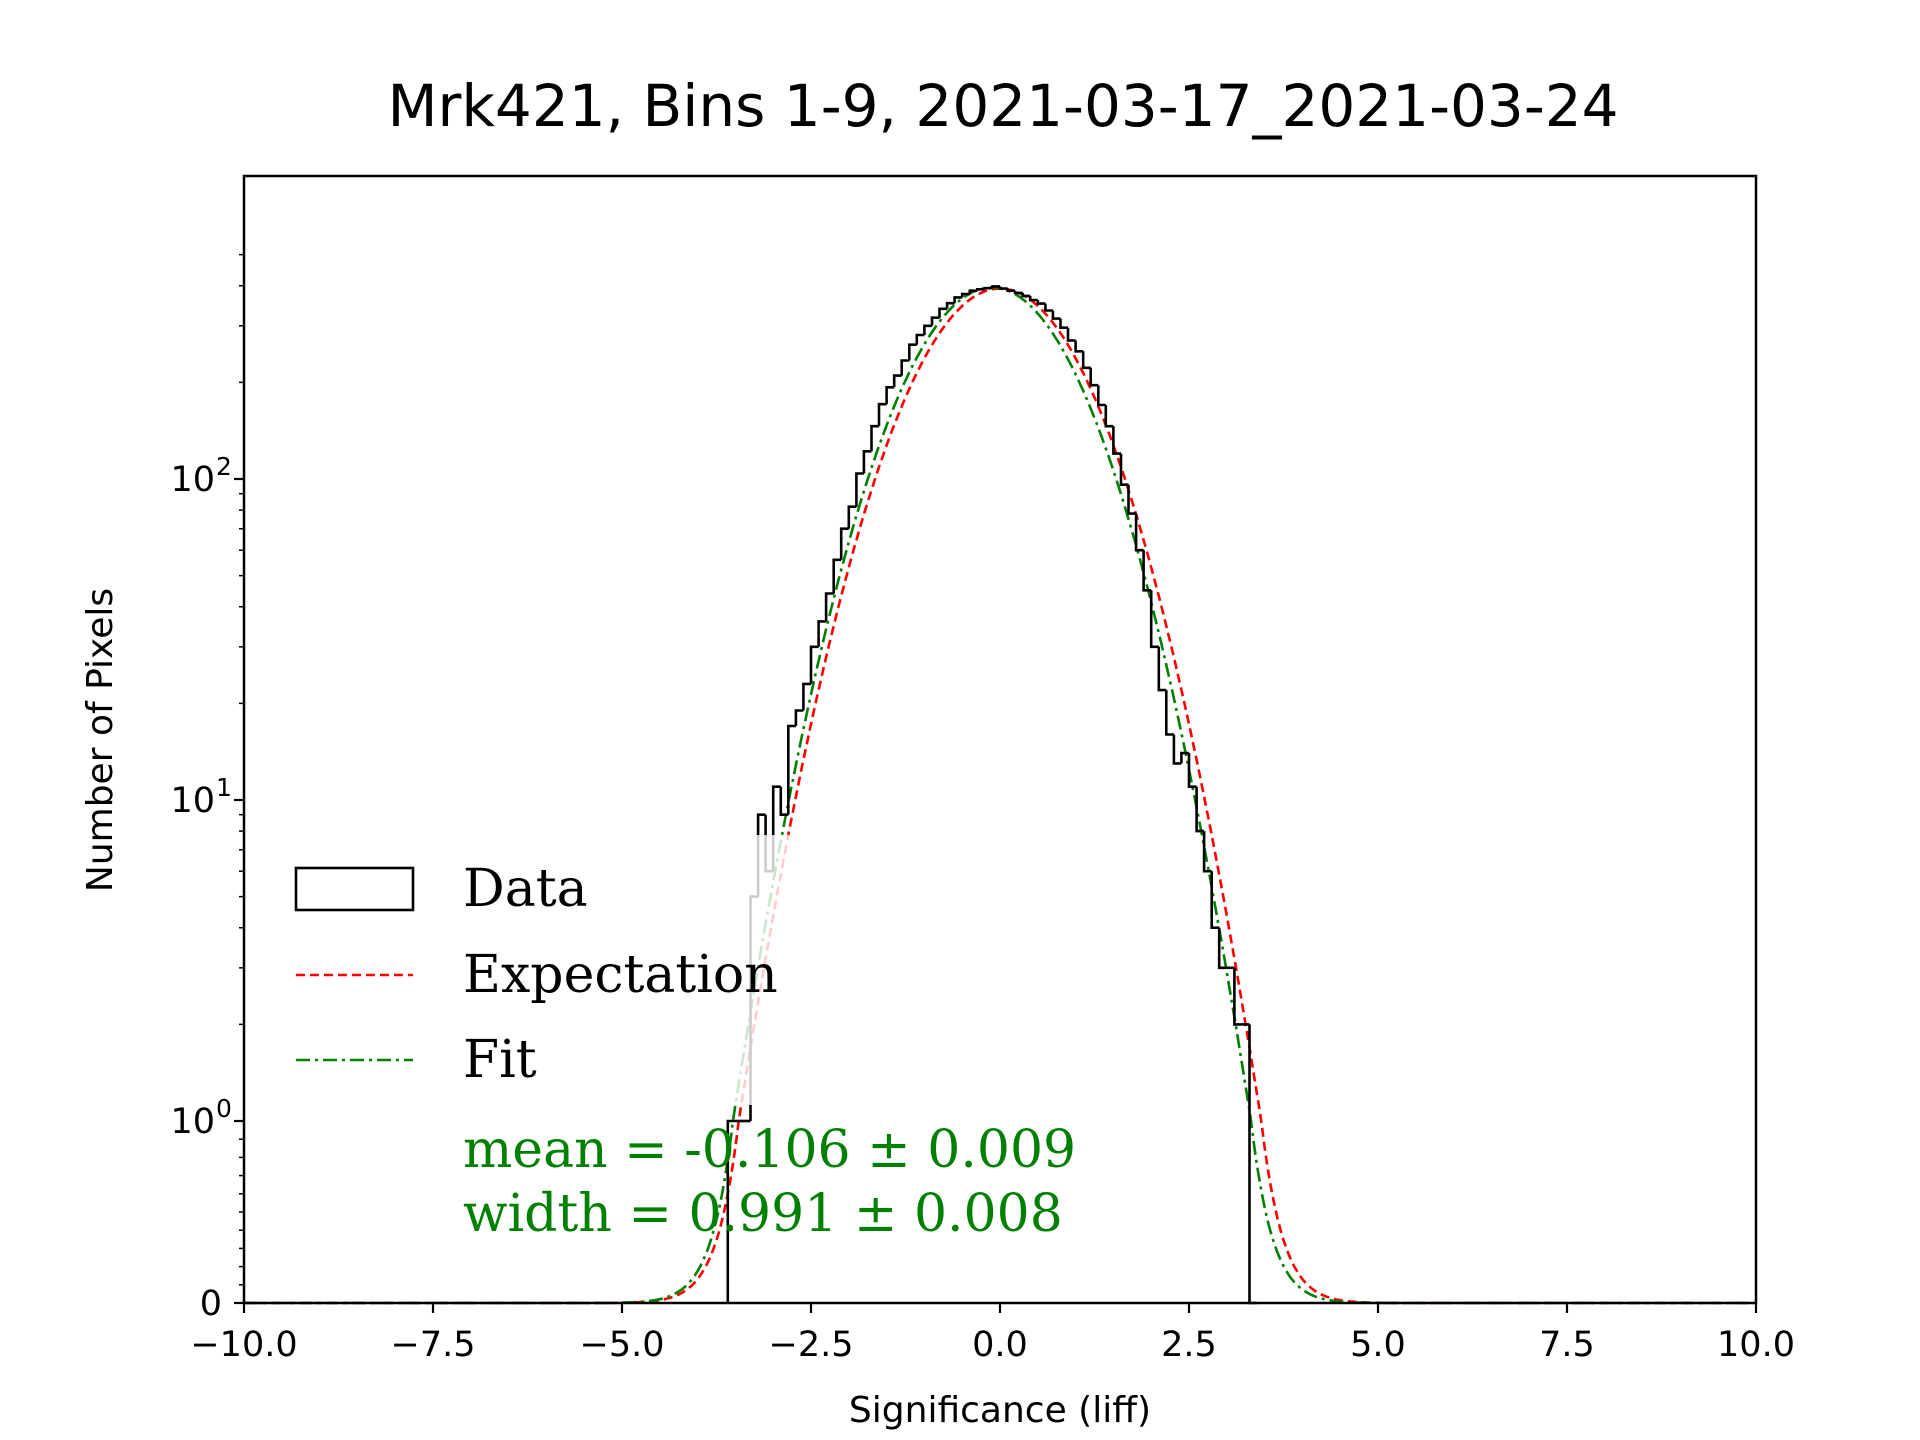  I want to click on x-tick-label: 5.0, so click(1378, 1345).